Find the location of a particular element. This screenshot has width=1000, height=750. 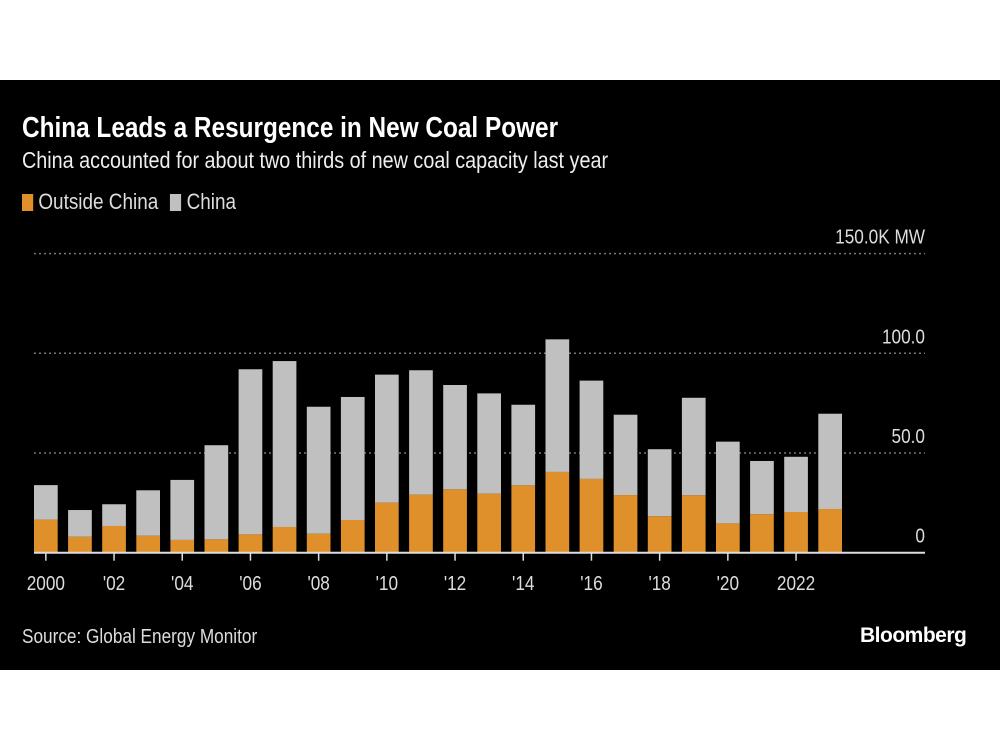

bar-outside-china-2017 is located at coordinates (625, 524).